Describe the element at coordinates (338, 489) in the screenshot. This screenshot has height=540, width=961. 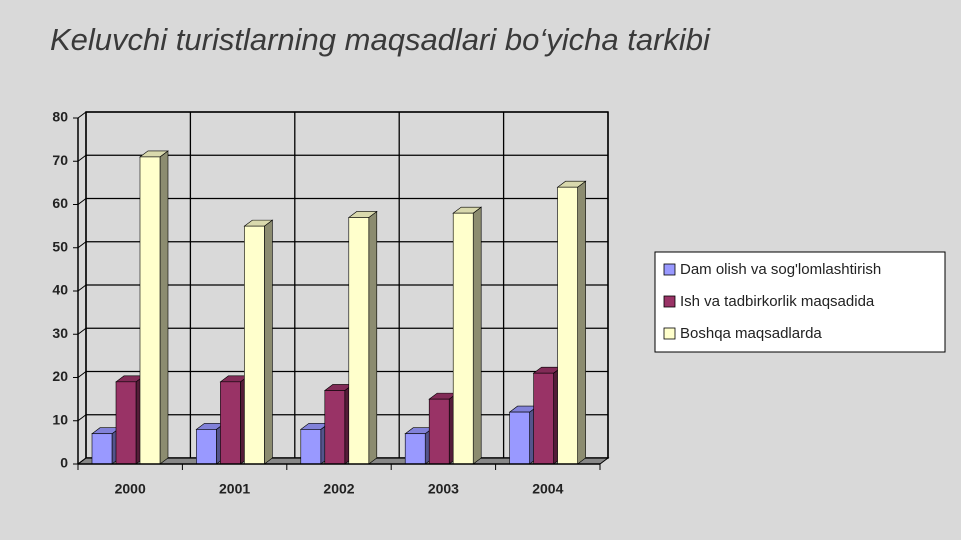
I see `x-tick-label: 2002` at that location.